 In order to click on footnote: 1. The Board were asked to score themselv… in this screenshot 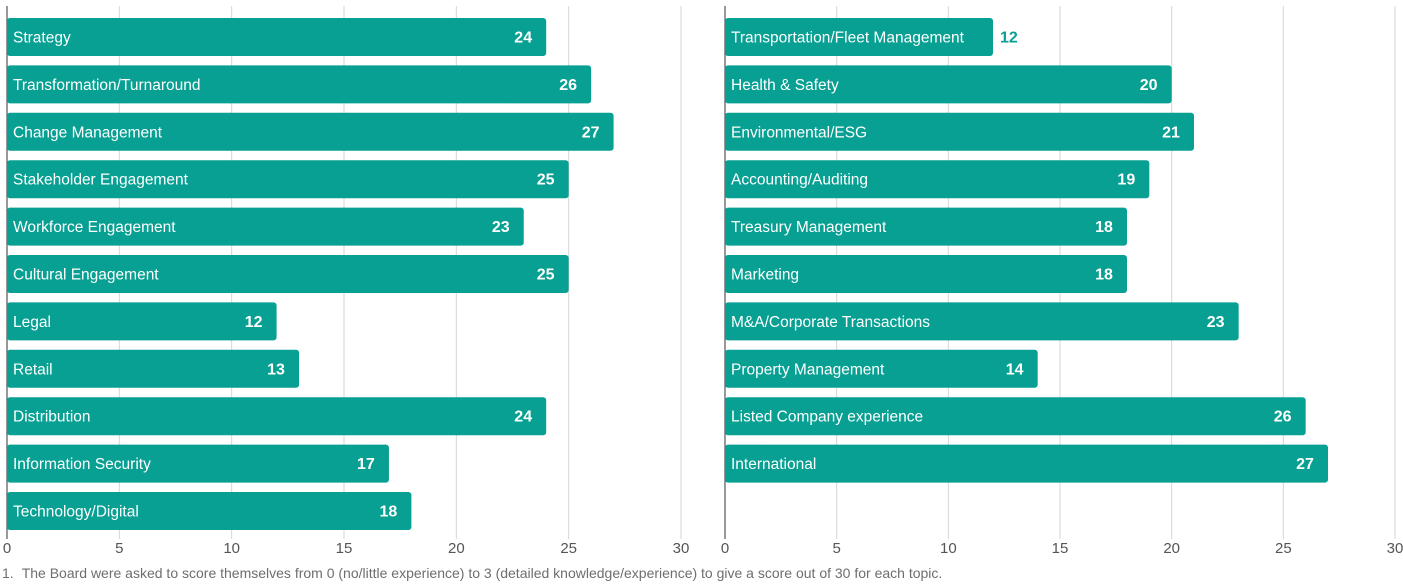, I will do `click(472, 573)`.